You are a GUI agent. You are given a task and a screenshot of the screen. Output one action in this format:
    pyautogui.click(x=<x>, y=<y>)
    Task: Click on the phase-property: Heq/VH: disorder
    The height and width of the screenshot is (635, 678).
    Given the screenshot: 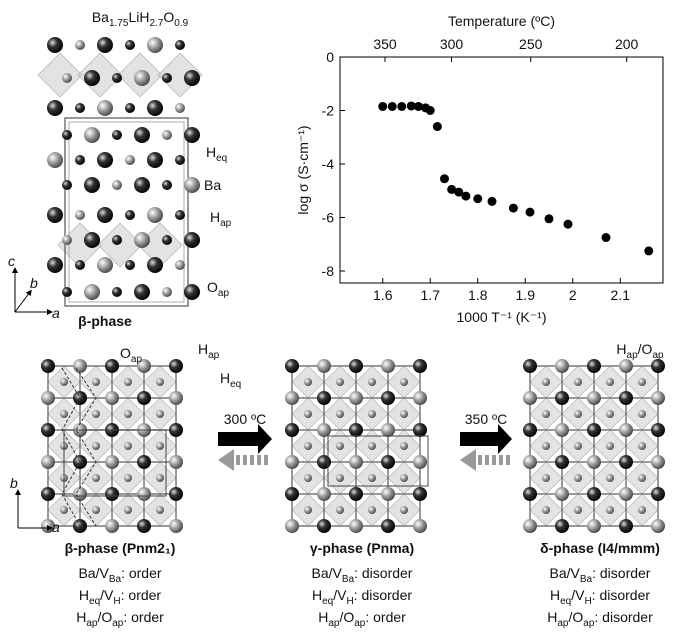 What is the action you would take?
    pyautogui.click(x=362, y=597)
    